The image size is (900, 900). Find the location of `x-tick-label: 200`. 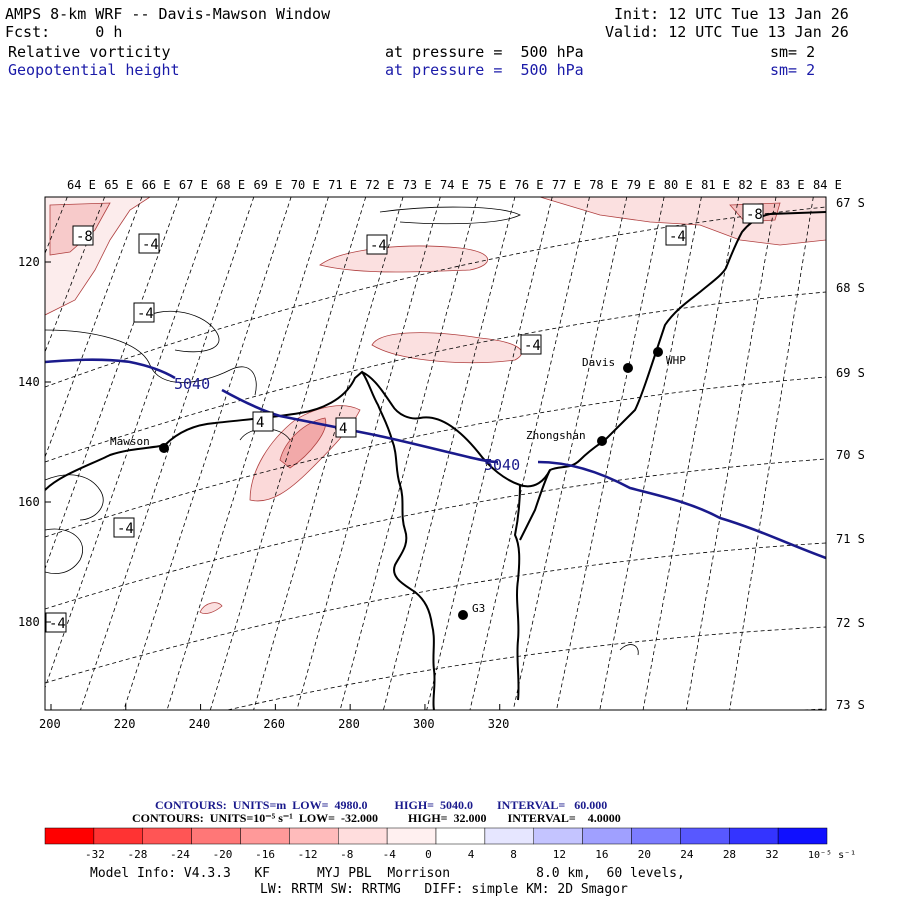

x-tick-label: 200 is located at coordinates (50, 724).